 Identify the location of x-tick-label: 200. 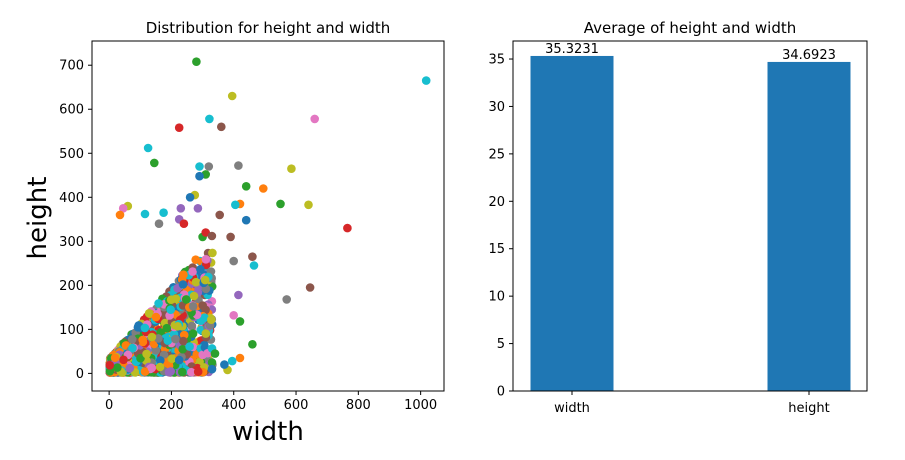
(171, 405).